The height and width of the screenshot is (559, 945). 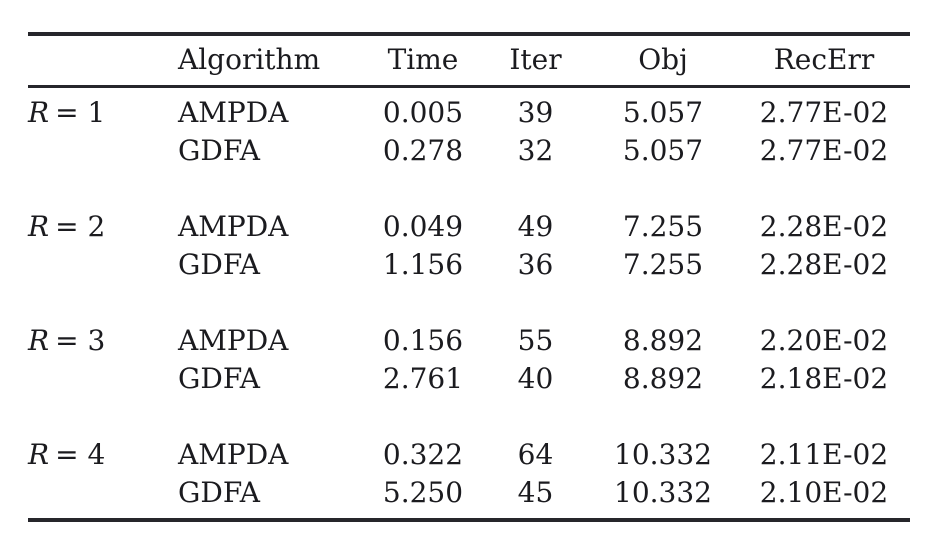 I want to click on table-row: GDFA 0.278 32 5.057 2.77E-02, so click(x=469, y=151).